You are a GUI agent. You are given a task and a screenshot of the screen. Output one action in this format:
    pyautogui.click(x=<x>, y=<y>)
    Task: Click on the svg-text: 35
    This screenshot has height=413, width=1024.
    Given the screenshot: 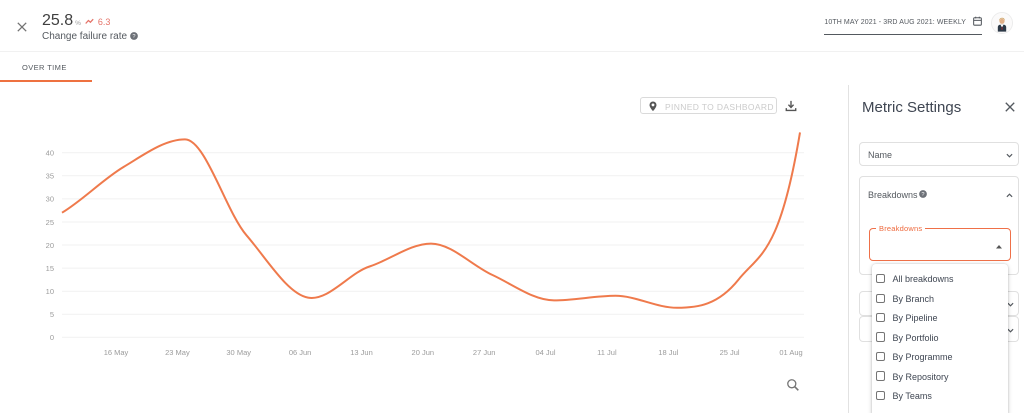 What is the action you would take?
    pyautogui.click(x=50, y=176)
    